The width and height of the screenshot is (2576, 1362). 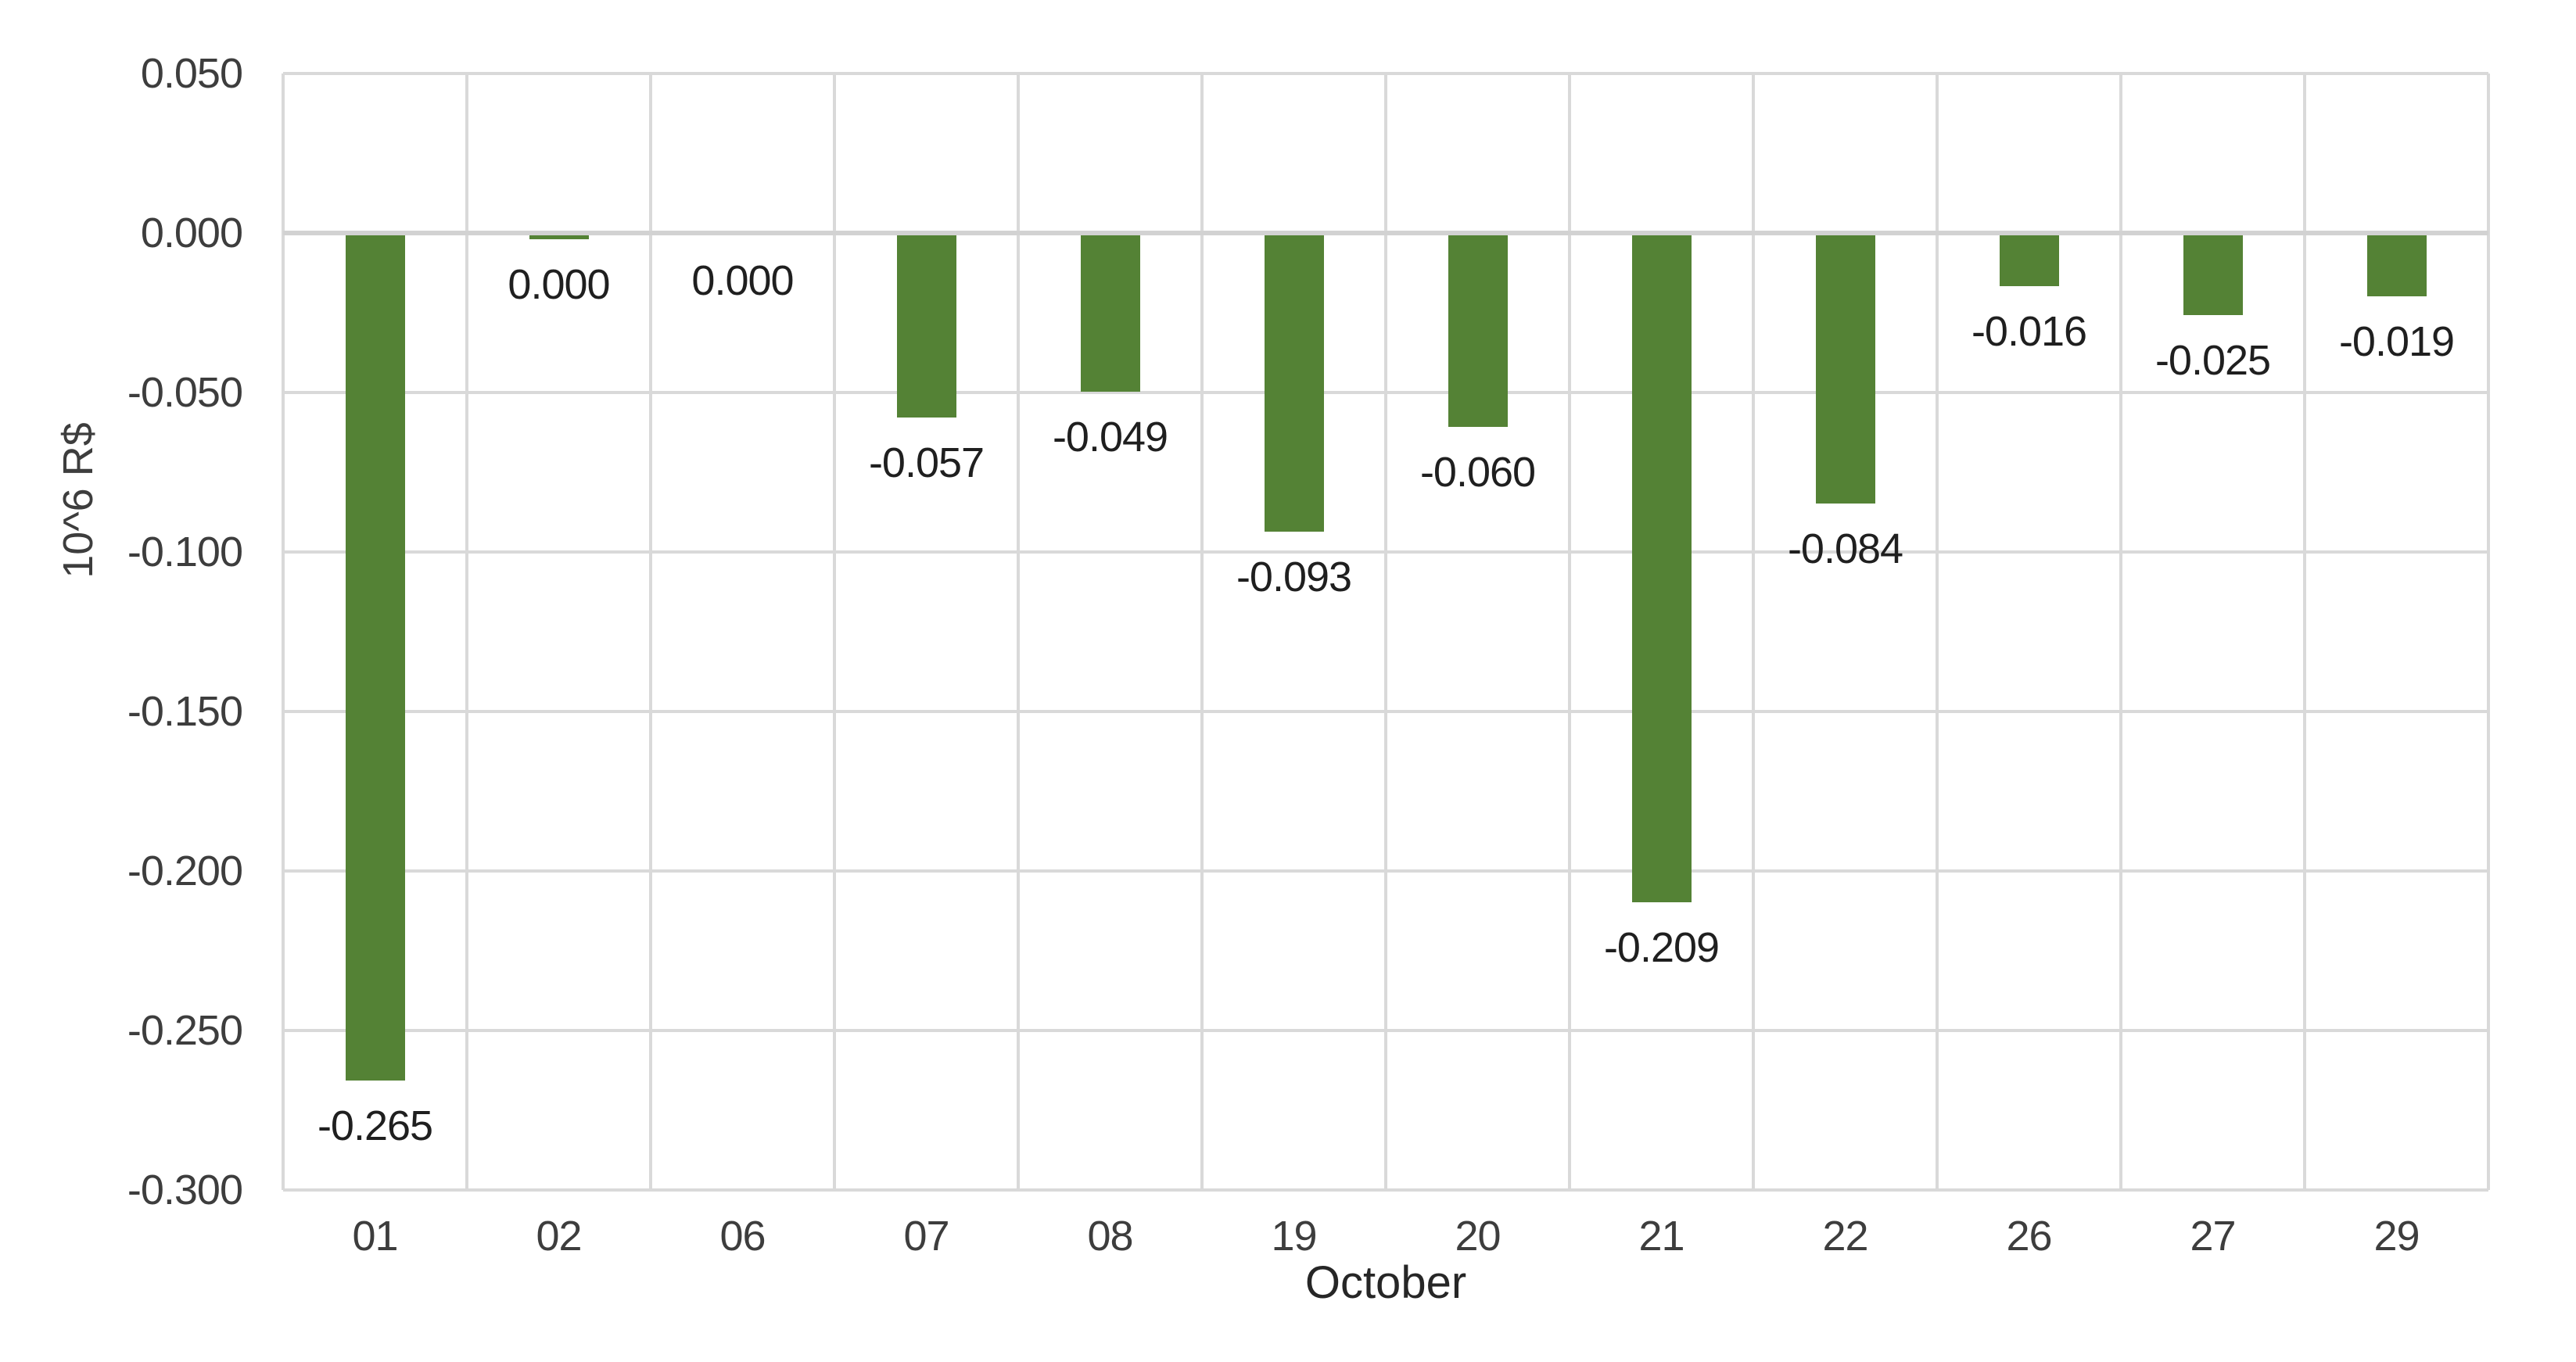 I want to click on data-label-06: 0.000, so click(x=742, y=280).